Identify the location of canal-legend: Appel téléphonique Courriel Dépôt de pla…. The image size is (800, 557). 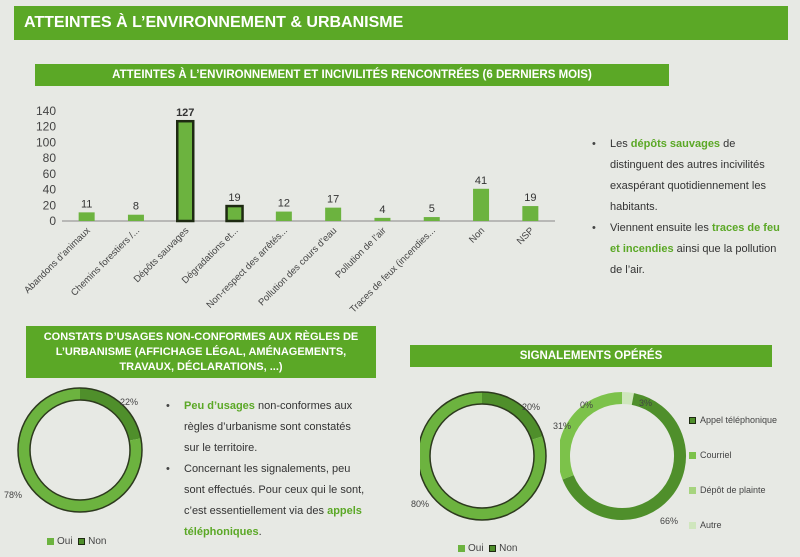
(733, 484).